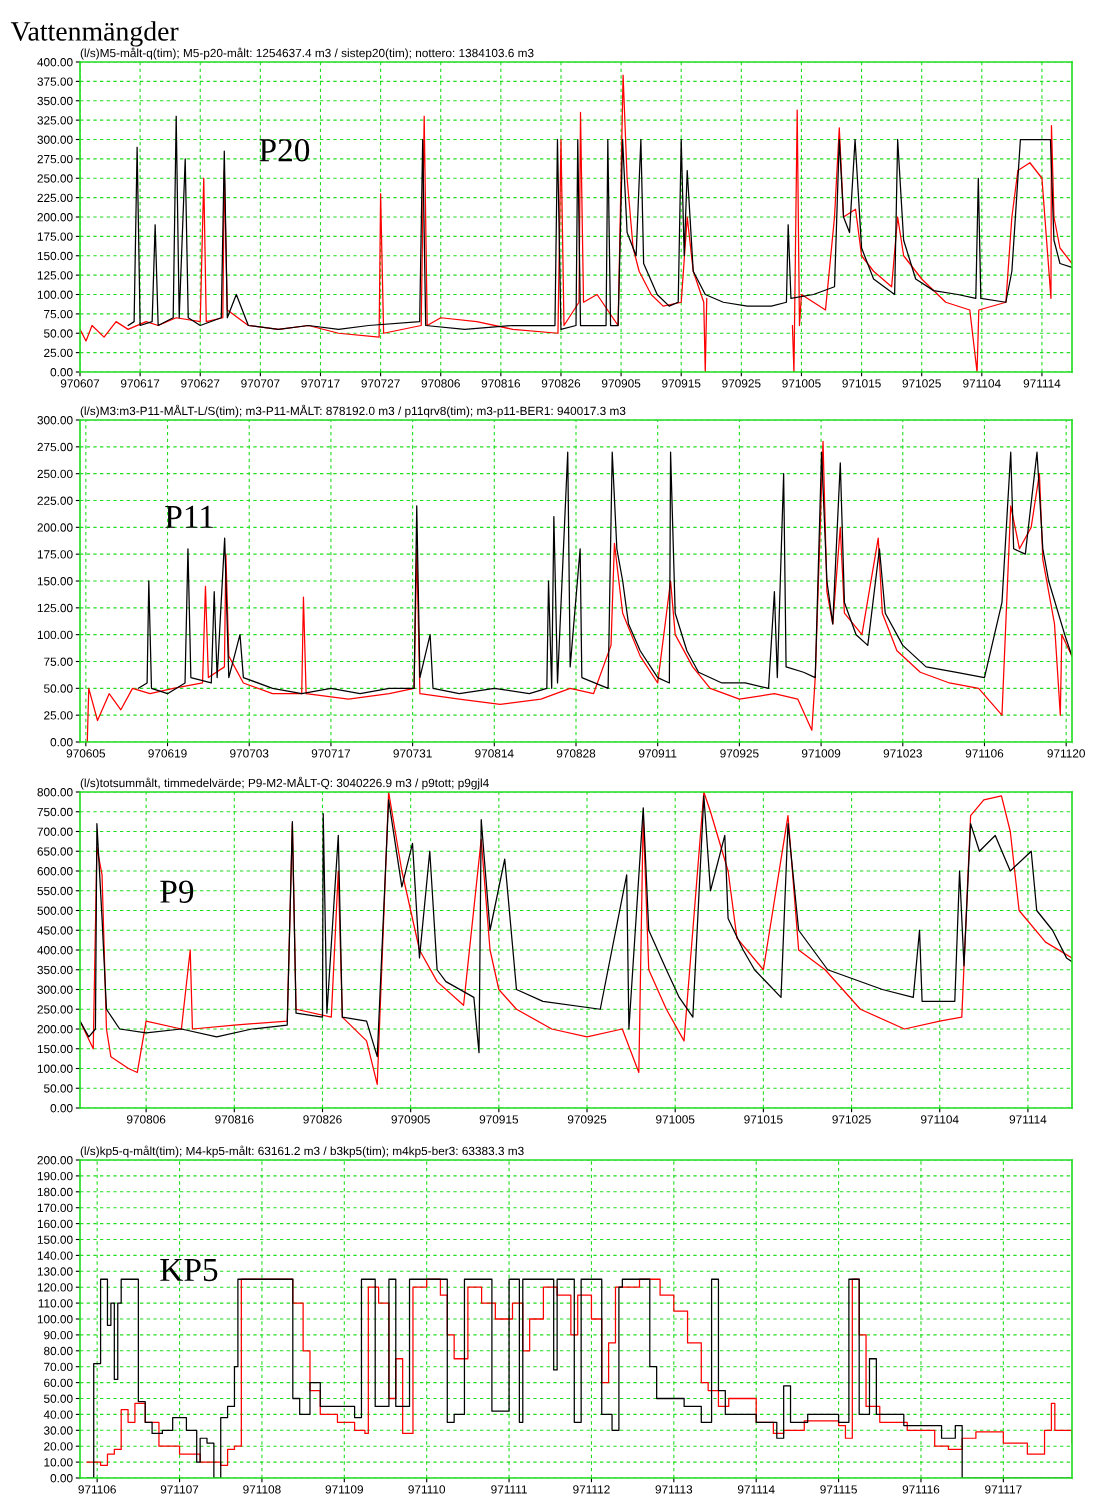 This screenshot has width=1114, height=1501. I want to click on y-tick-label: 110.00, so click(55, 1303).